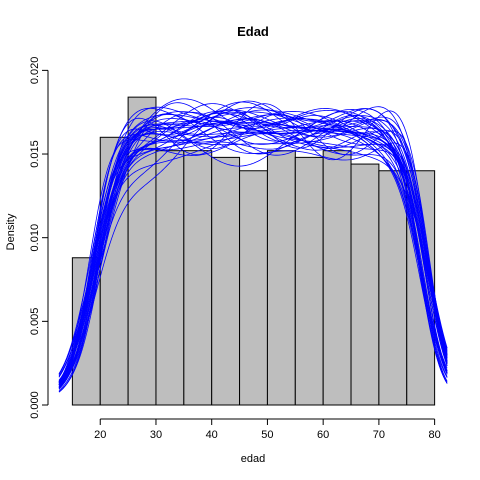 Image resolution: width=480 pixels, height=480 pixels. What do you see at coordinates (156, 435) in the screenshot?
I see `x-tick-label: 30` at bounding box center [156, 435].